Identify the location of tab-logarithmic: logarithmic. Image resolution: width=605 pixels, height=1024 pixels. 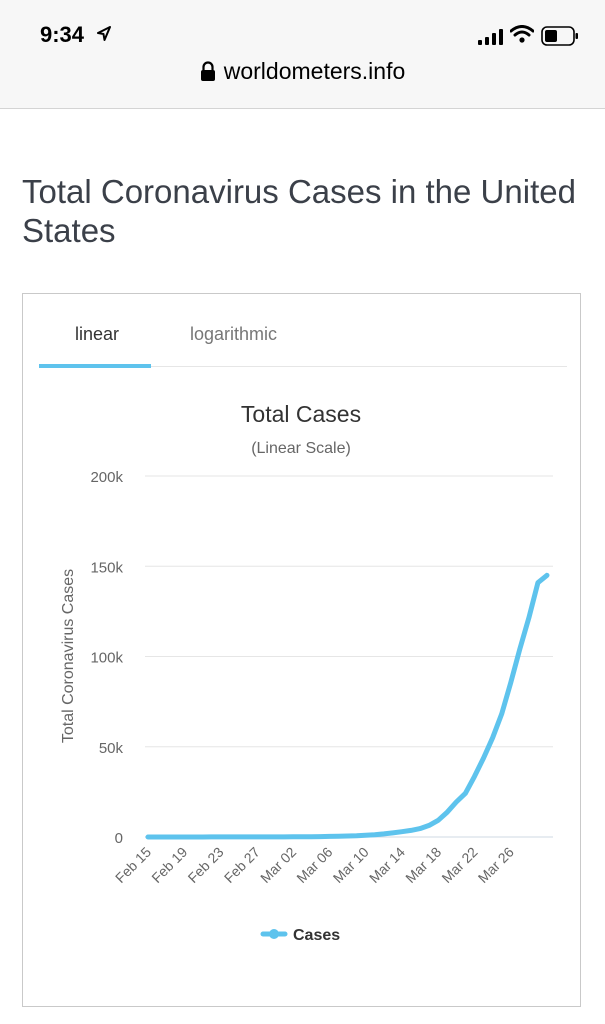
(234, 334).